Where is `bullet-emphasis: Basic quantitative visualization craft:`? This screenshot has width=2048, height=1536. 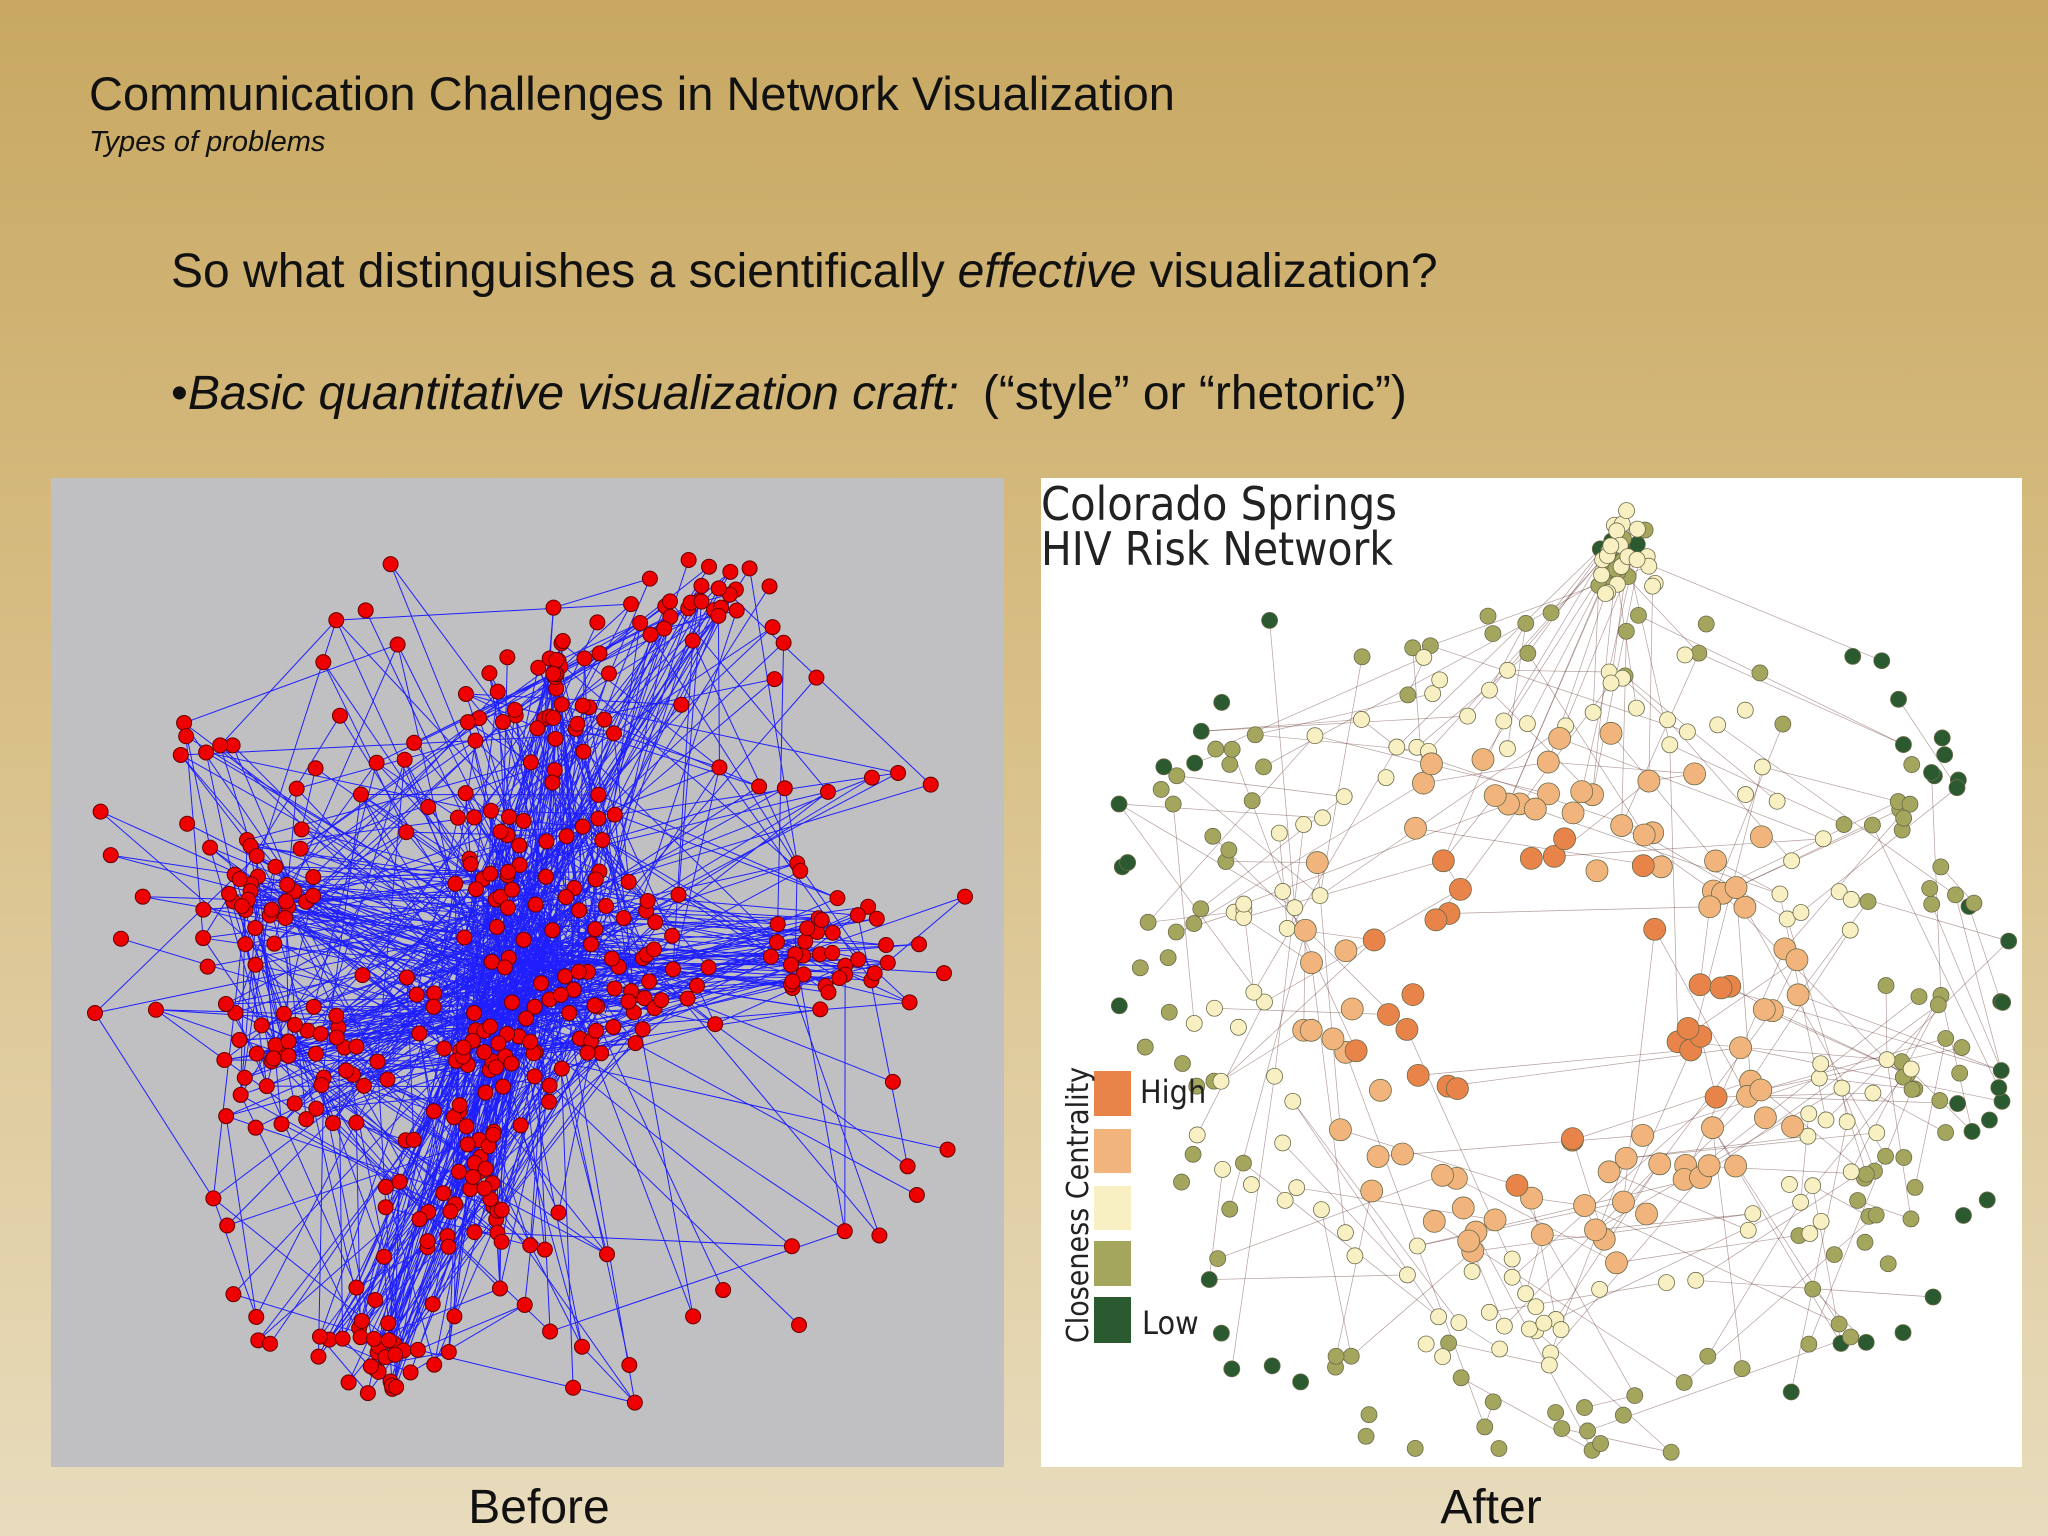 bullet-emphasis: Basic quantitative visualization craft: is located at coordinates (573, 393).